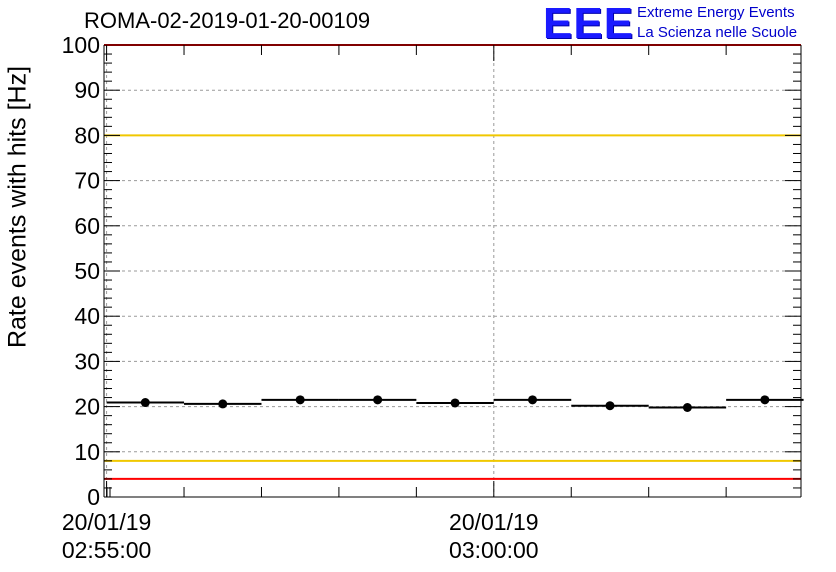 The height and width of the screenshot is (572, 836). Describe the element at coordinates (87, 271) in the screenshot. I see `y-tick-label: 50` at that location.